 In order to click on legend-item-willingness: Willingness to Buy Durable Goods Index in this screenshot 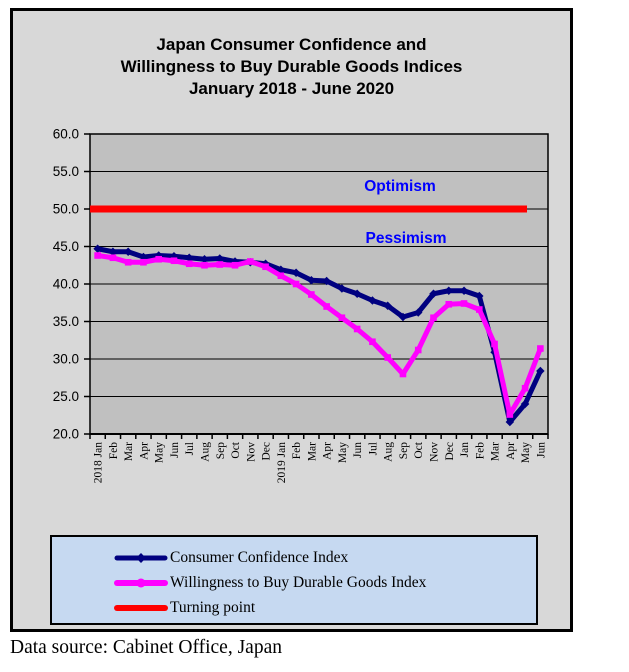, I will do `click(325, 582)`.